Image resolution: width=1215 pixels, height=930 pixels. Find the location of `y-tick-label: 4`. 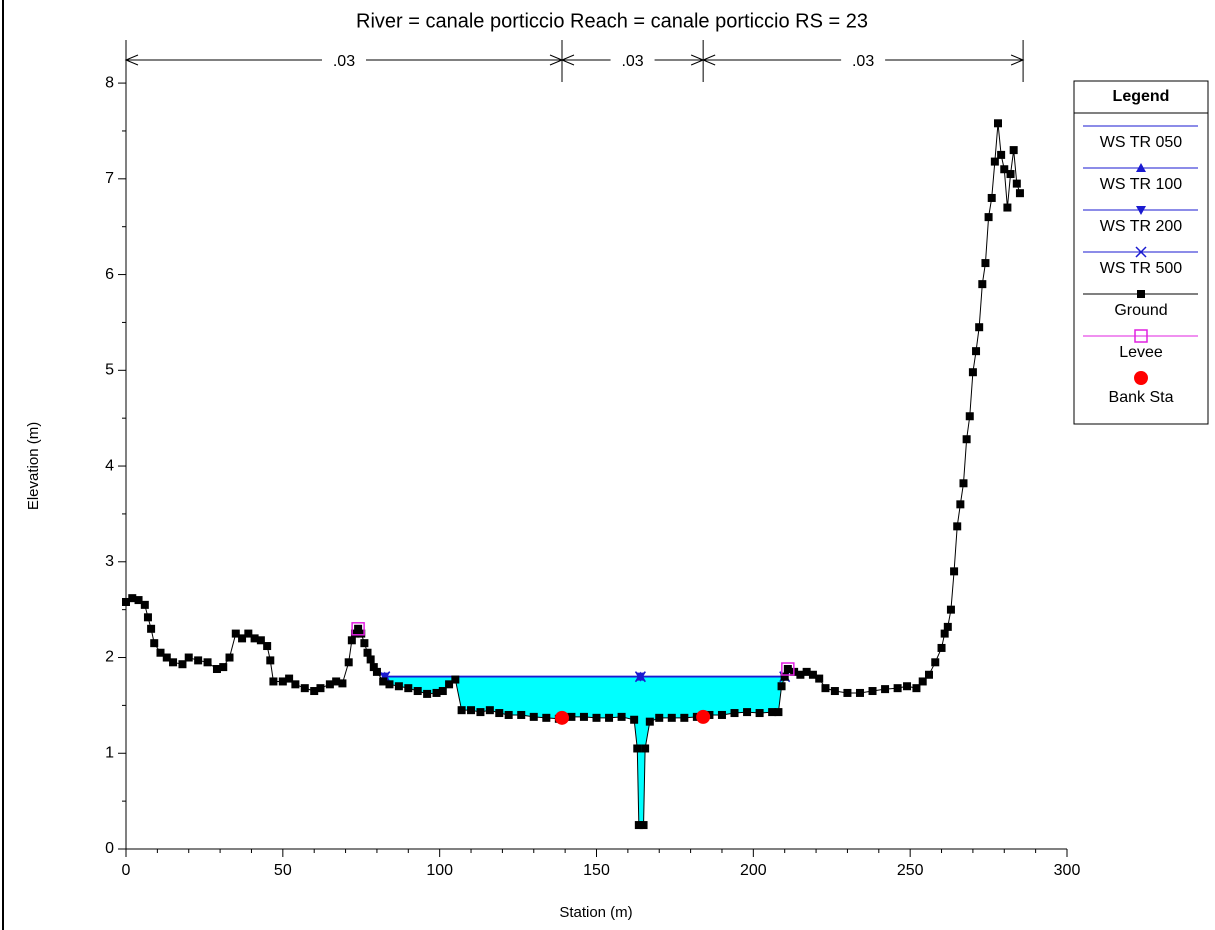

y-tick-label: 4 is located at coordinates (109, 465).